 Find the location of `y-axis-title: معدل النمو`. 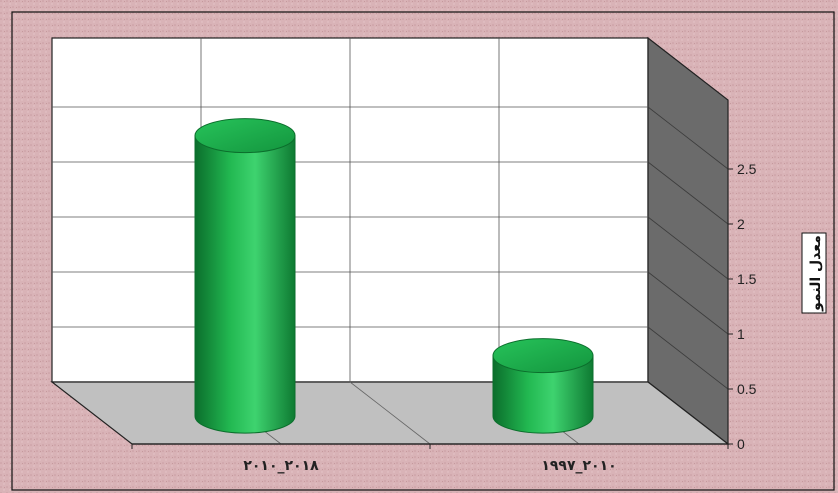

y-axis-title: معدل النمو is located at coordinates (816, 273).